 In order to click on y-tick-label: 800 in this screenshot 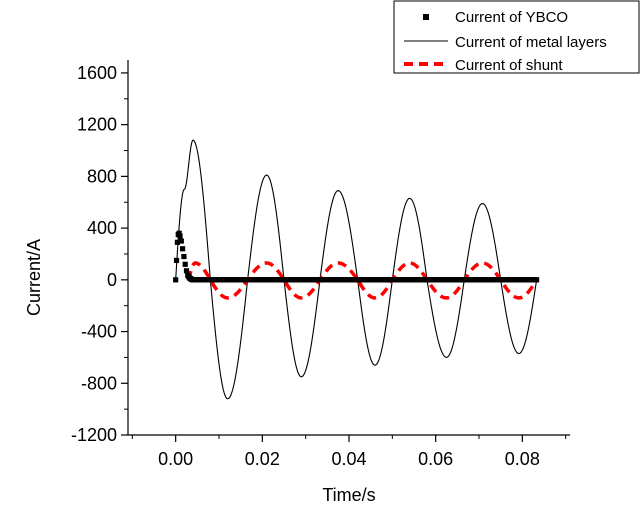, I will do `click(102, 176)`.